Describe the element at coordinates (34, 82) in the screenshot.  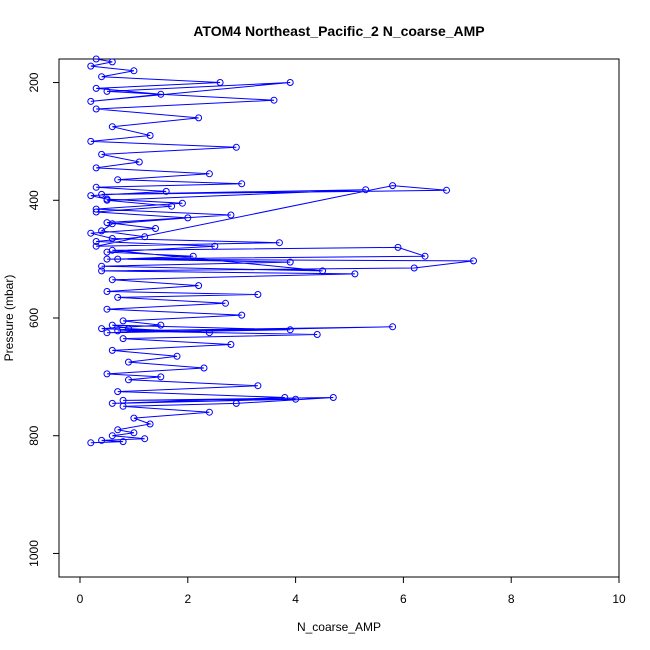
I see `y-tick-label: 200` at that location.